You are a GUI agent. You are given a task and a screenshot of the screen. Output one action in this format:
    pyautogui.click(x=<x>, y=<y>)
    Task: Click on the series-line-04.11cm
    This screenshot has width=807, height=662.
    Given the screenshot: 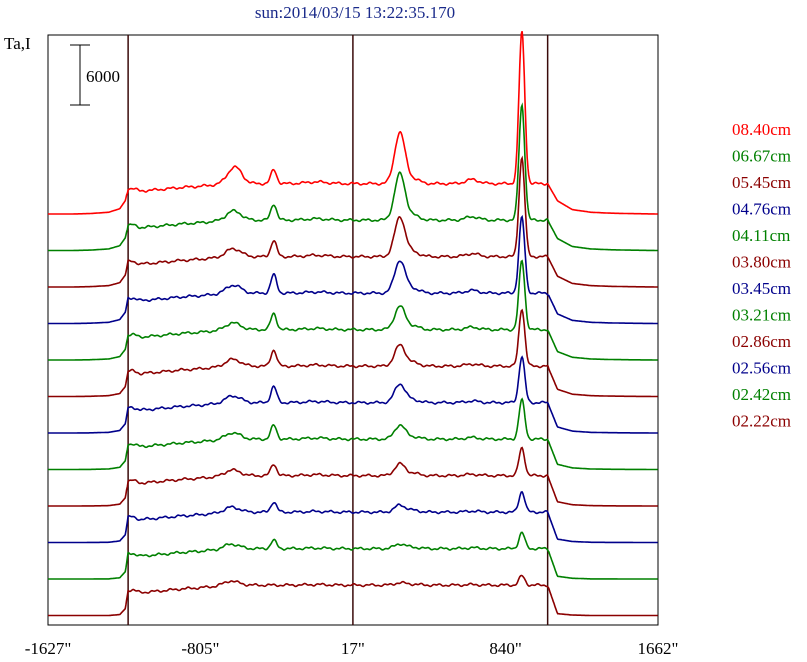 What is the action you would take?
    pyautogui.click(x=353, y=310)
    